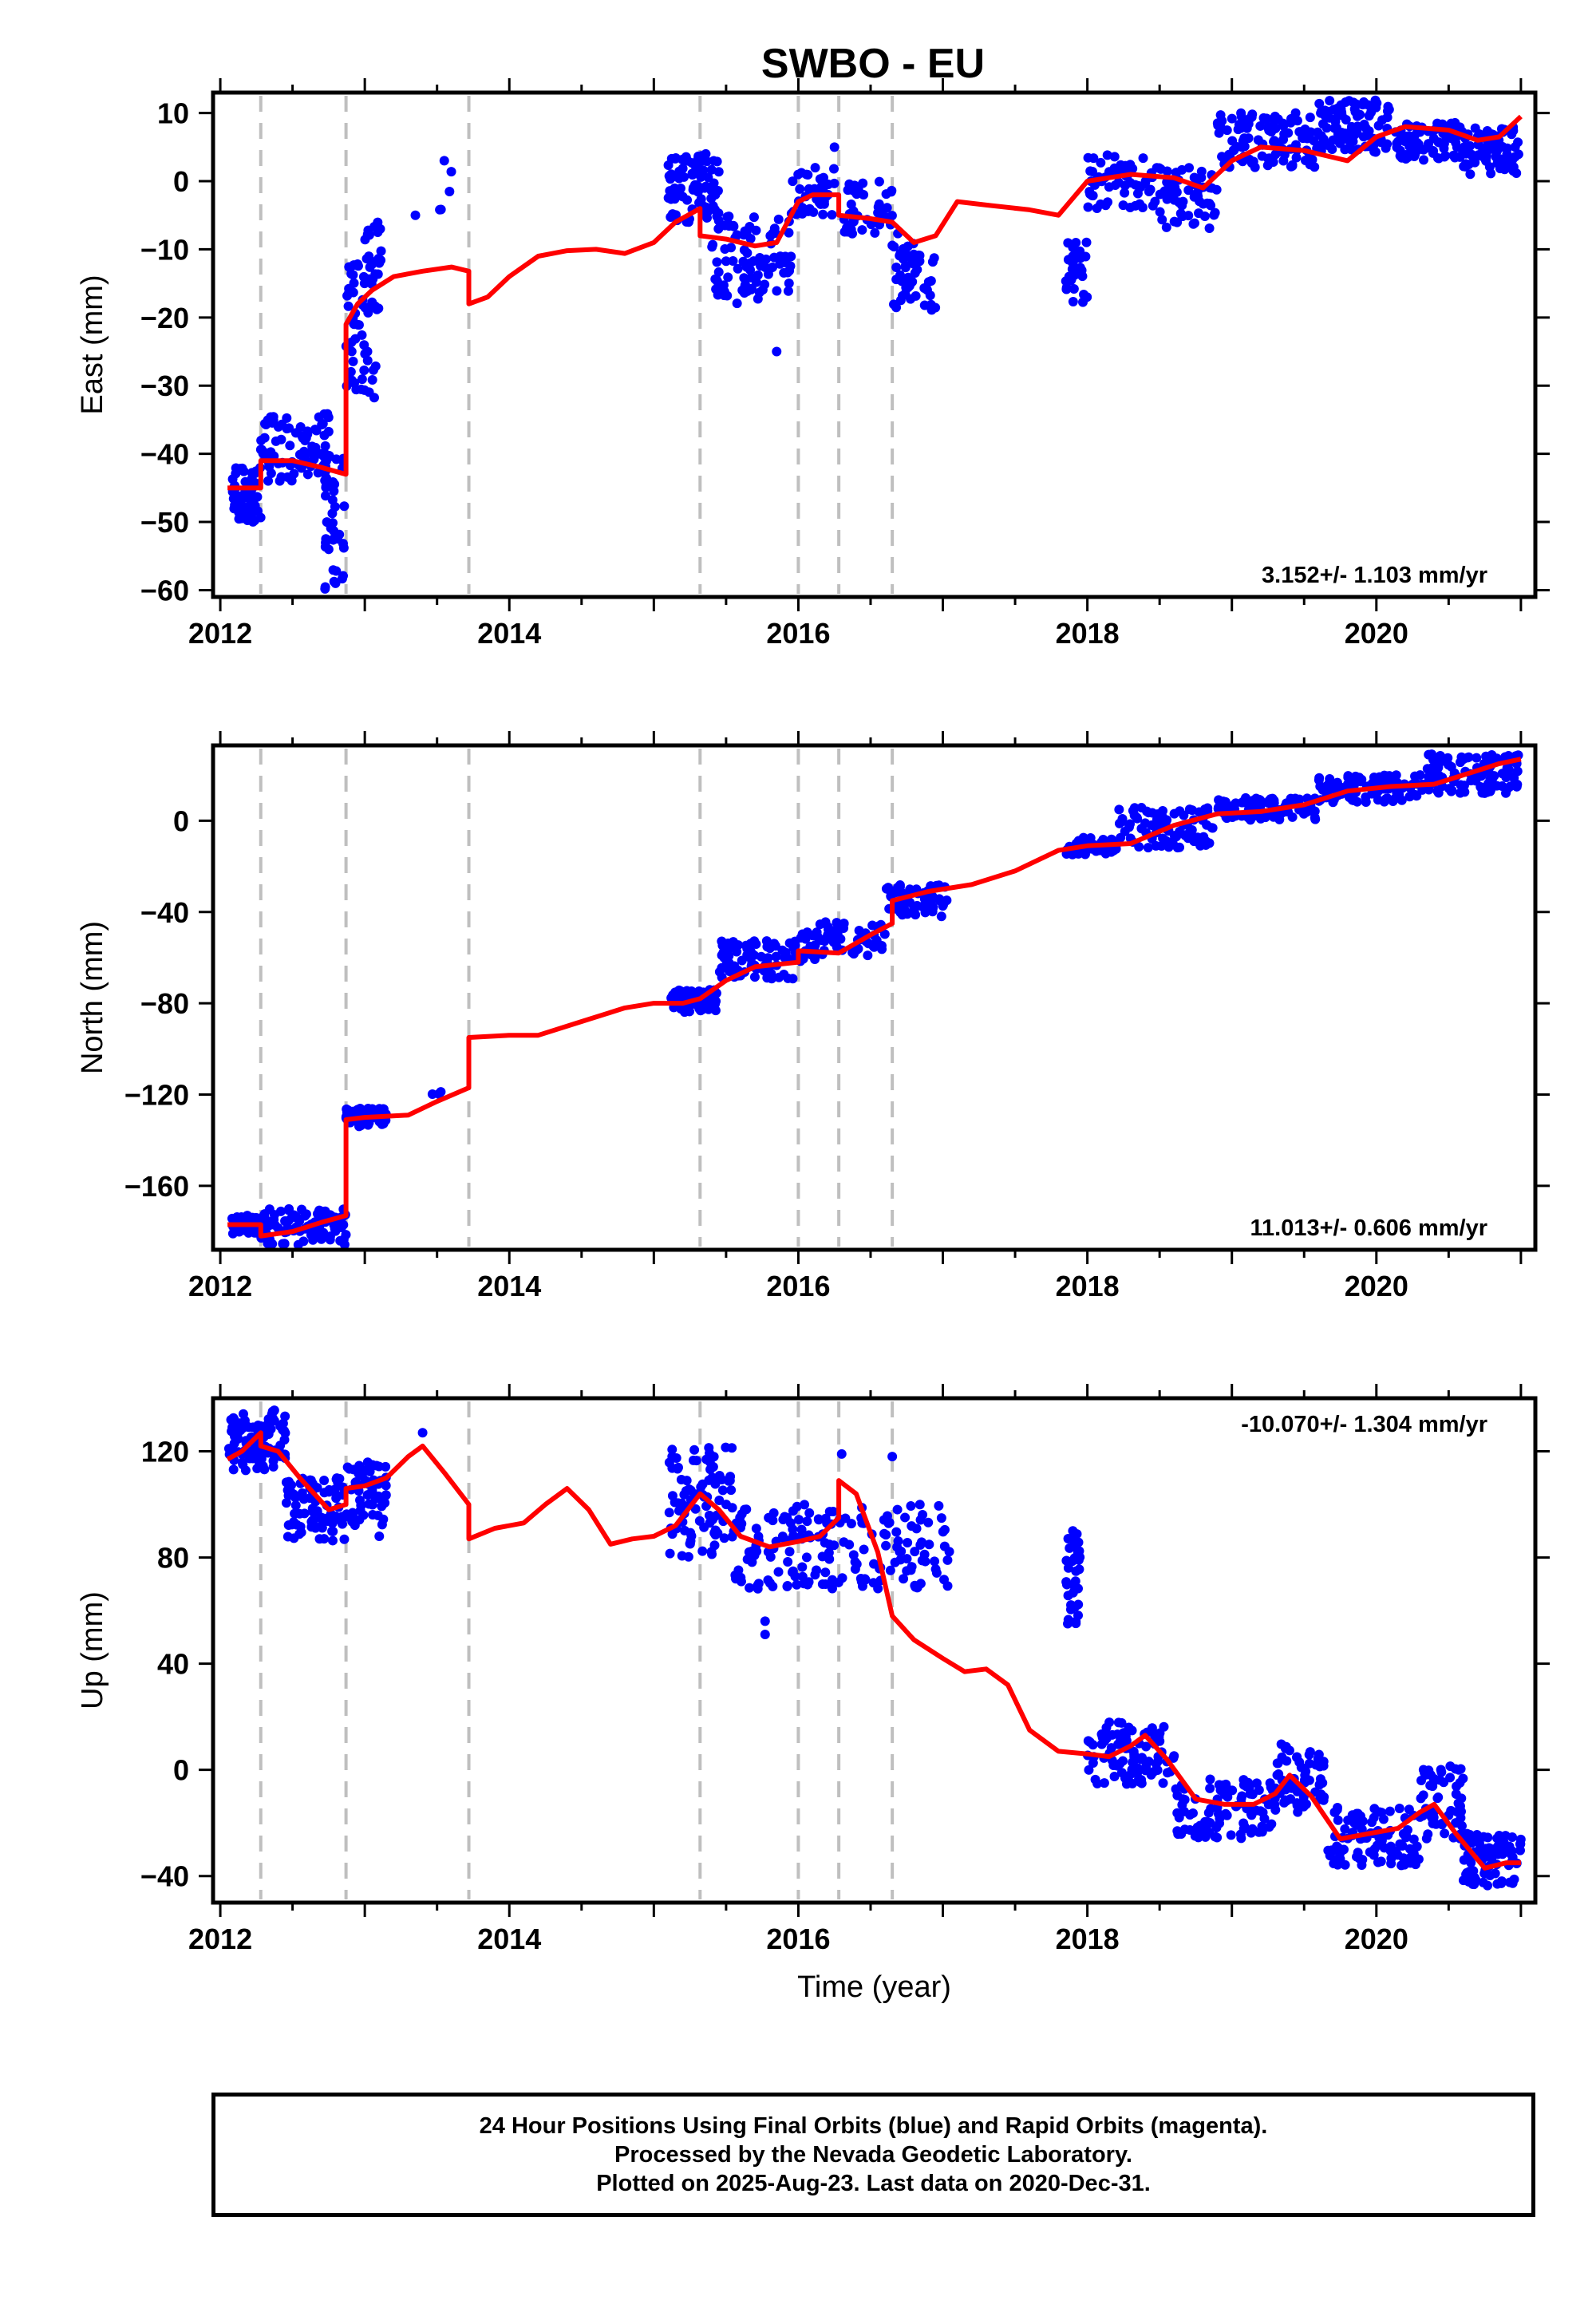 The image size is (1596, 2316). I want to click on up-outlier-point, so click(422, 1433).